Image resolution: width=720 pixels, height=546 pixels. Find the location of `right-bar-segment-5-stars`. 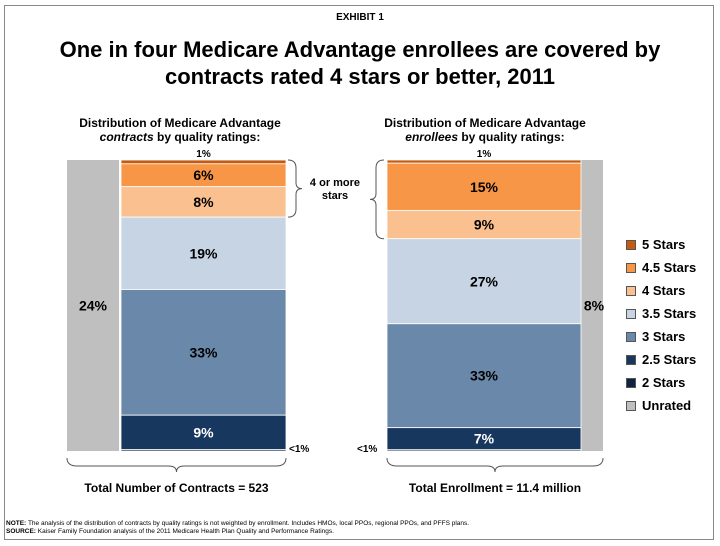

right-bar-segment-5-stars is located at coordinates (484, 161).